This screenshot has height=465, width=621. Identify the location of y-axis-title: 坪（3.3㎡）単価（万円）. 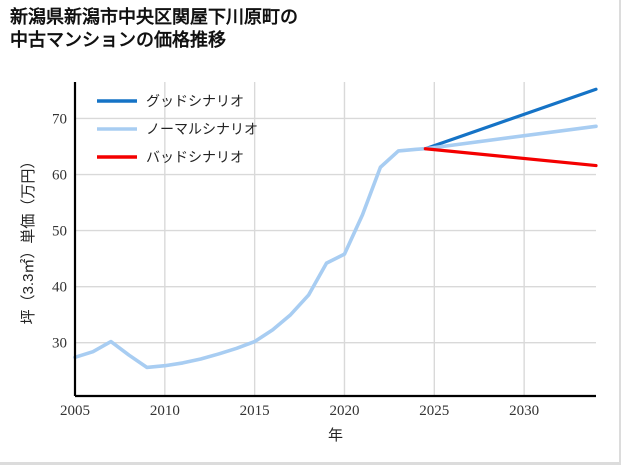
(28, 239).